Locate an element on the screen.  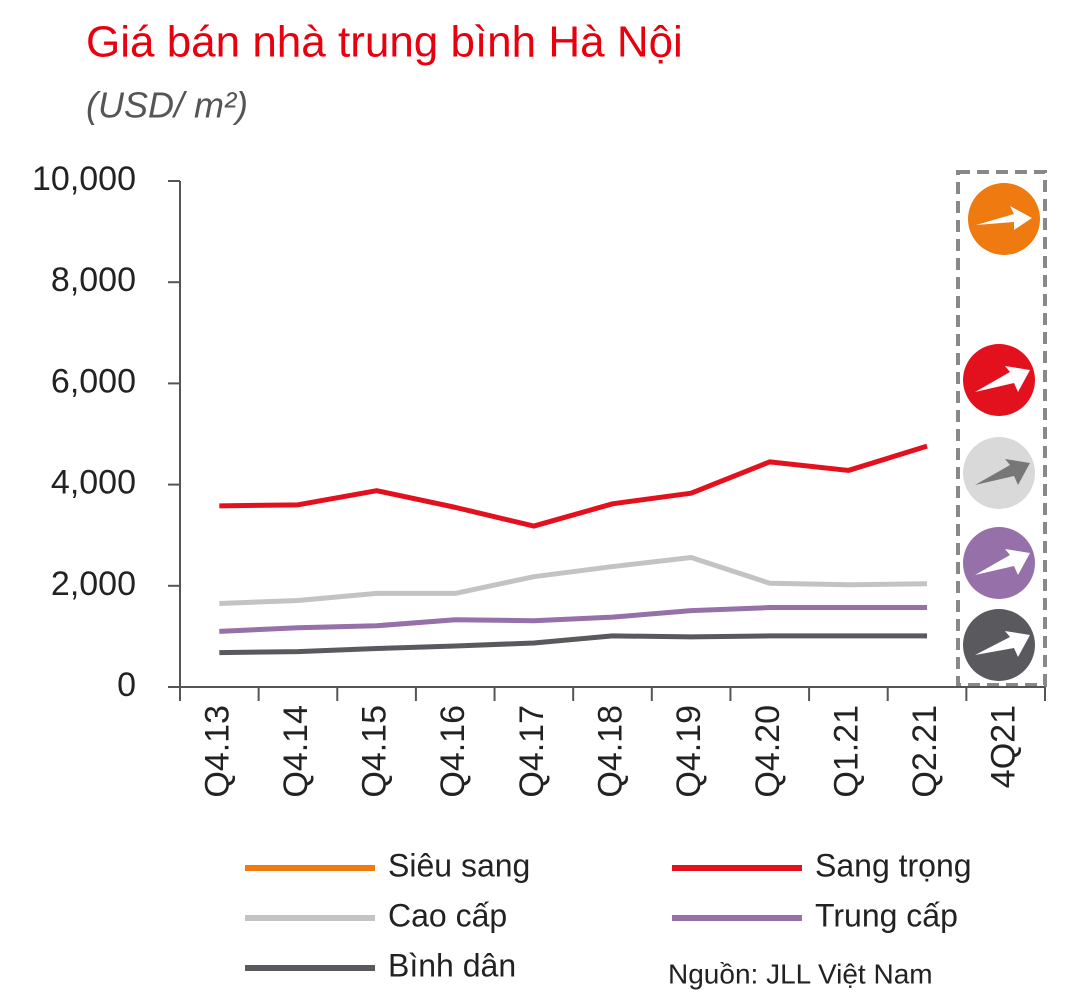
y-tick-label: 10,000 is located at coordinates (84, 179).